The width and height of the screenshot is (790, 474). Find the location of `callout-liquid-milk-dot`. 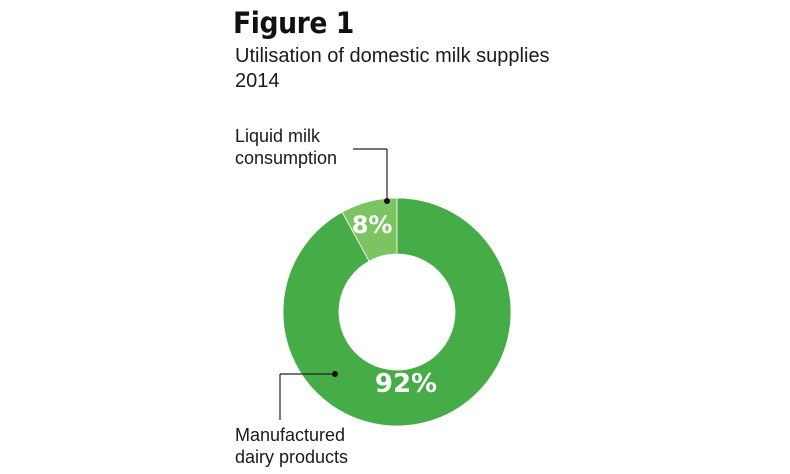

callout-liquid-milk-dot is located at coordinates (387, 201).